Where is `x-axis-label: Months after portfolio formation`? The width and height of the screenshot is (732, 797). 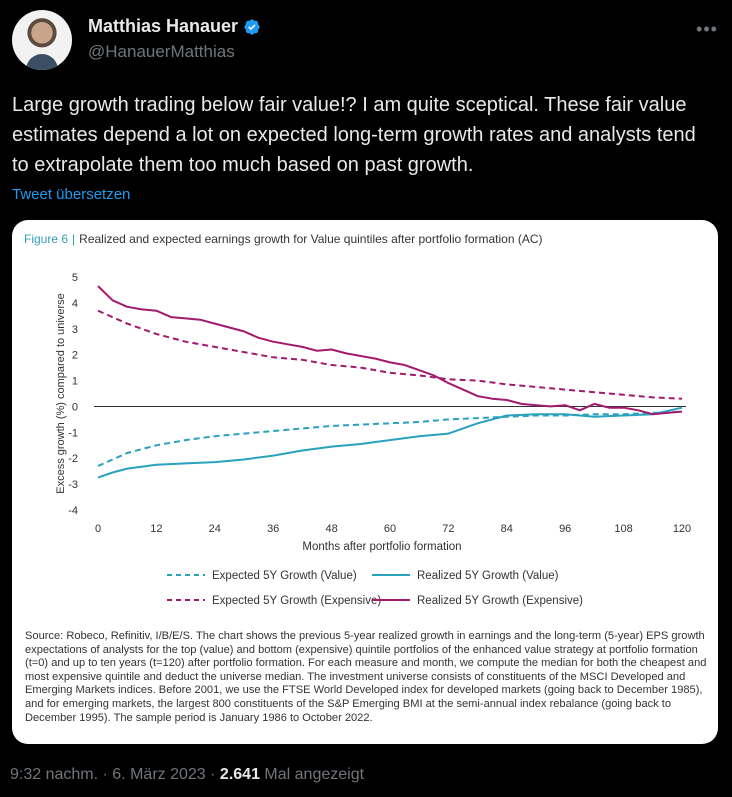
x-axis-label: Months after portfolio formation is located at coordinates (381, 547).